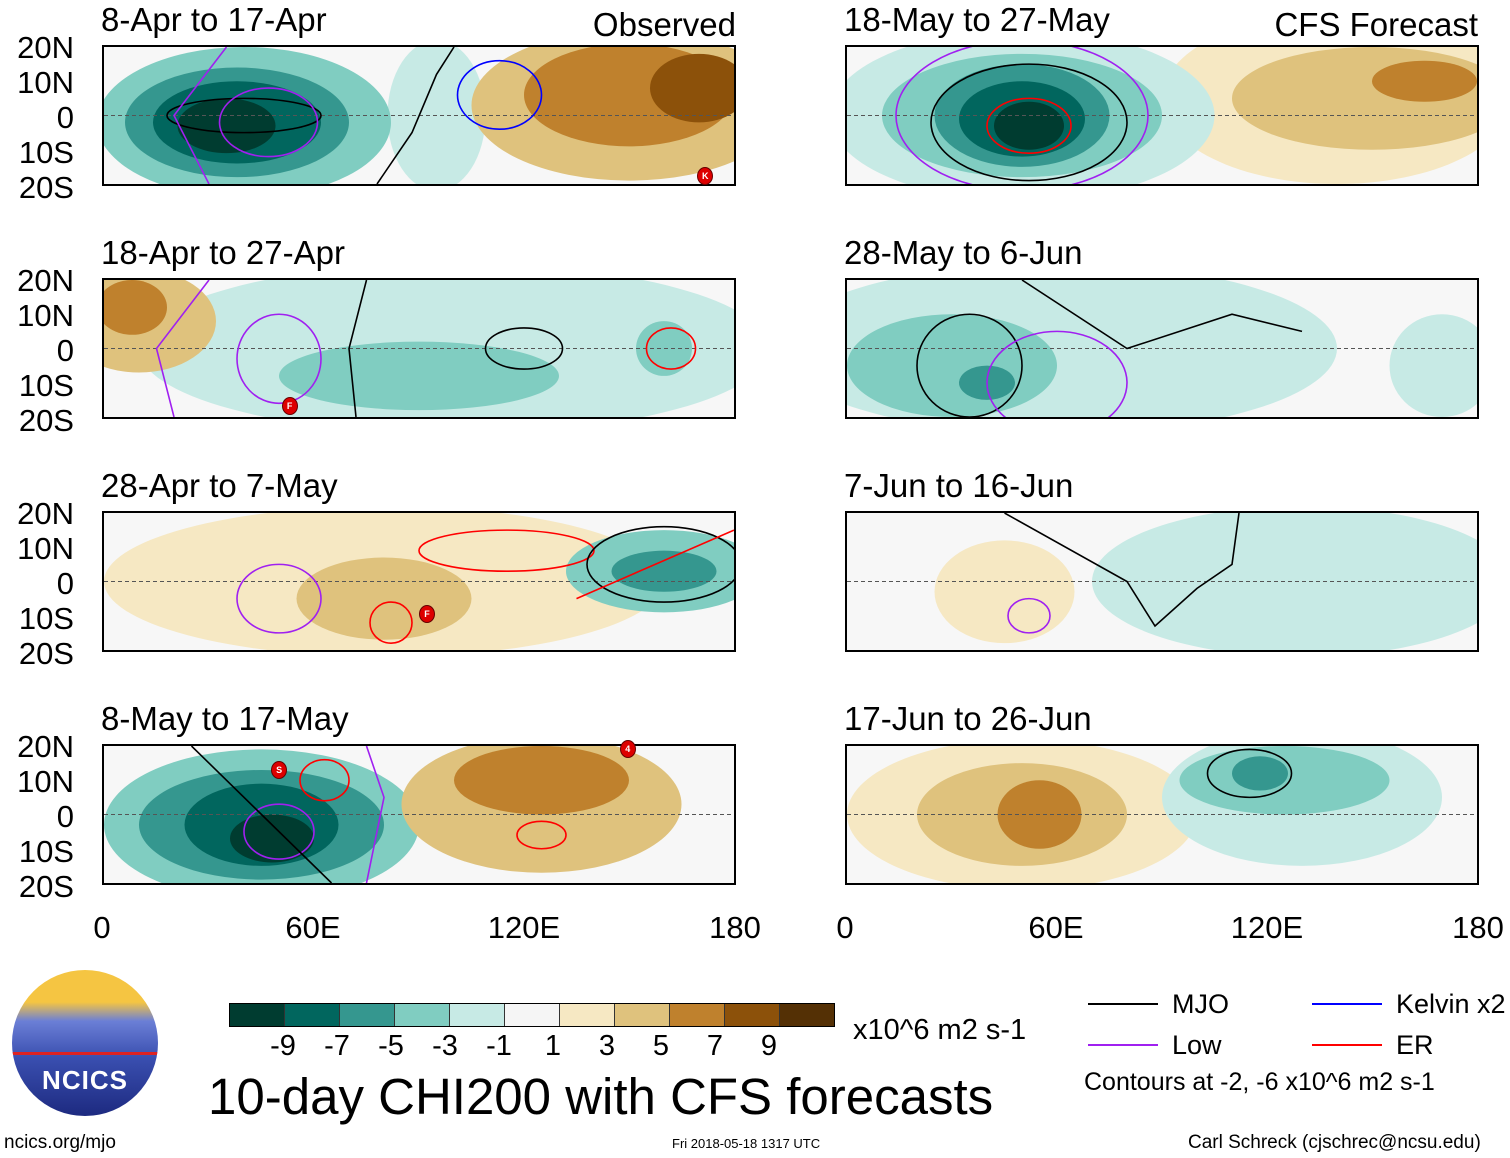 Image resolution: width=1510 pixels, height=1158 pixels. Describe the element at coordinates (627, 748) in the screenshot. I see `storm-marker: 4` at that location.